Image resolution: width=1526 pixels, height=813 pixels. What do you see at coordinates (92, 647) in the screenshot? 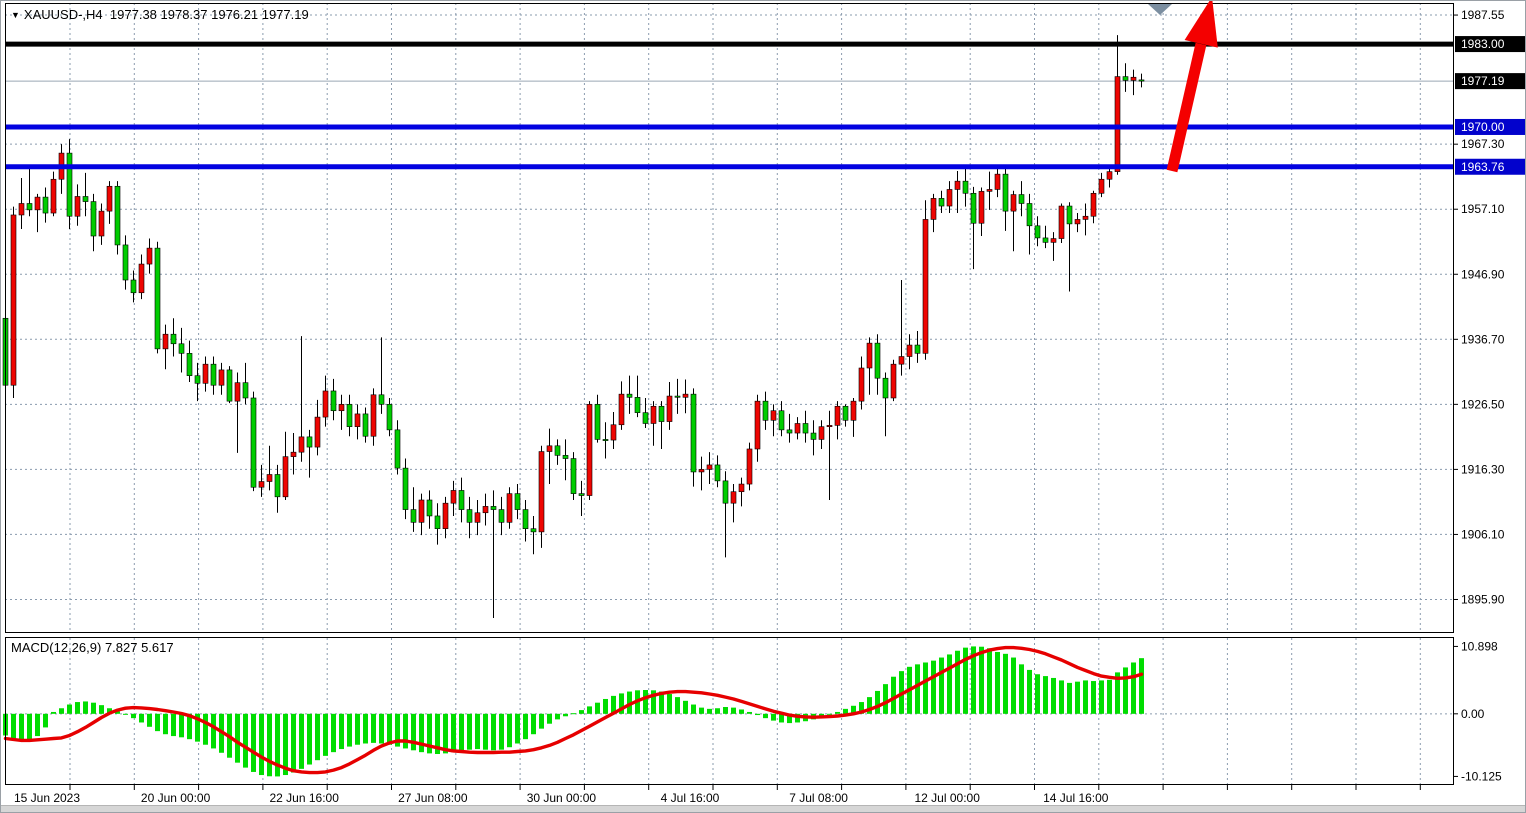
I see `macd-indicator-label: MACD(12,26,9) 7.827 5.617` at bounding box center [92, 647].